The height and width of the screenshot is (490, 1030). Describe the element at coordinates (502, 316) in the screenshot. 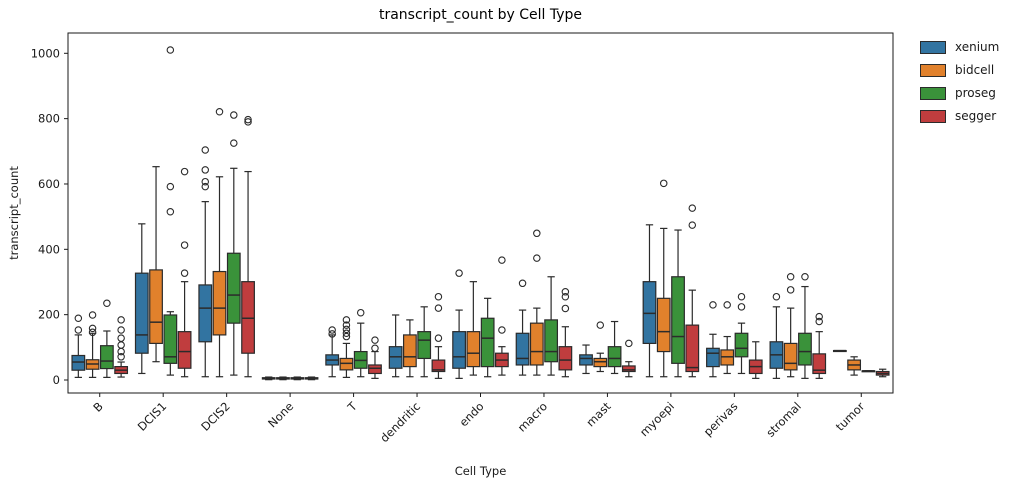

I see `box-segger-endo` at that location.